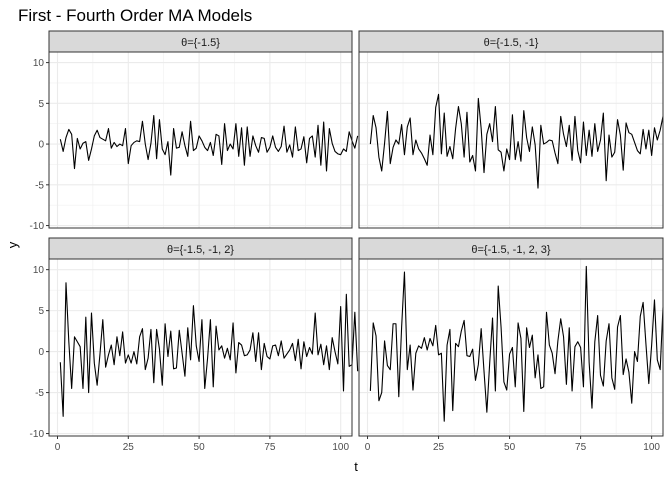 This screenshot has width=672, height=480. Describe the element at coordinates (511, 43) in the screenshot. I see `facet-label: θ={-1.5, -1}` at that location.